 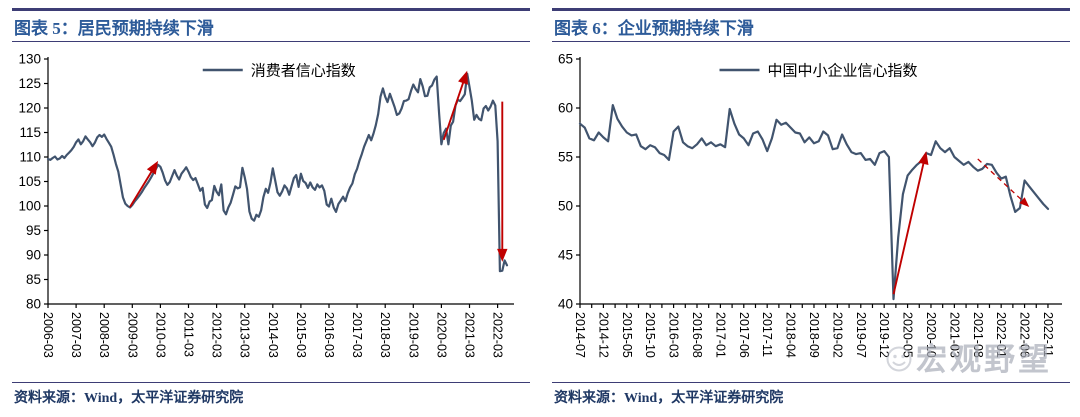 I want to click on svg-text: 2006-03, so click(x=48, y=335).